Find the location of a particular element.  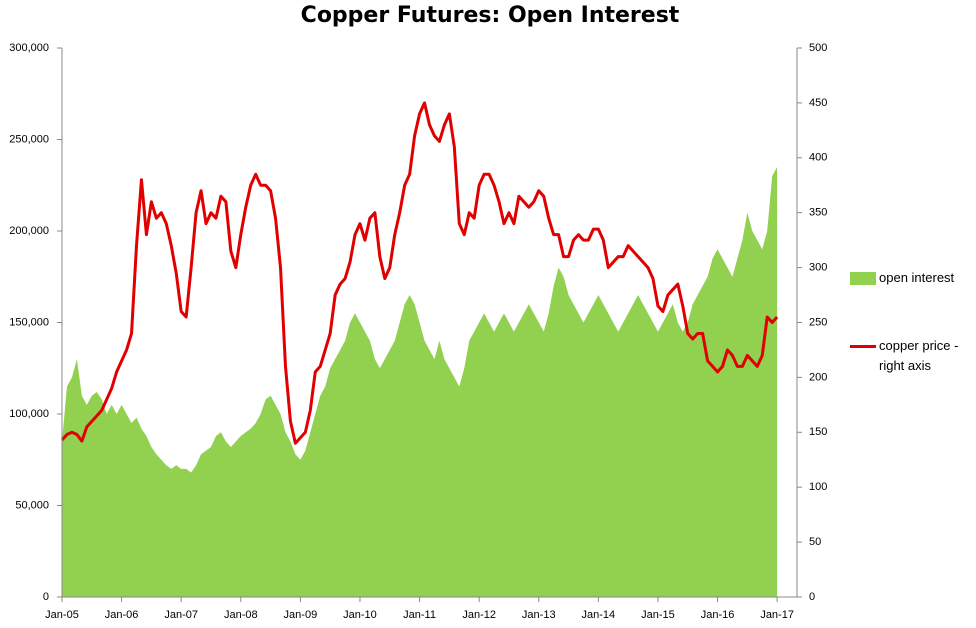

y2-tick-label: 100 is located at coordinates (818, 487).